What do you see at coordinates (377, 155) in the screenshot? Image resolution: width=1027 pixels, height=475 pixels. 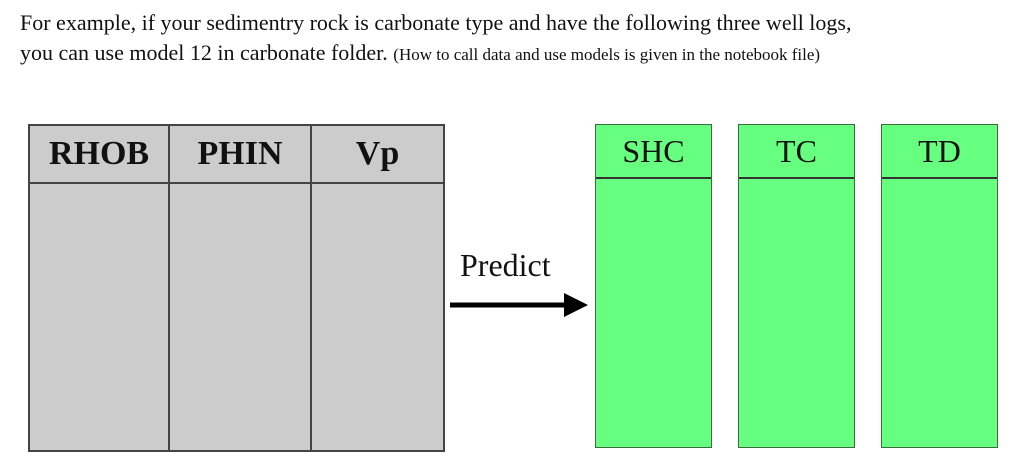 I see `input-column-header: Vp` at bounding box center [377, 155].